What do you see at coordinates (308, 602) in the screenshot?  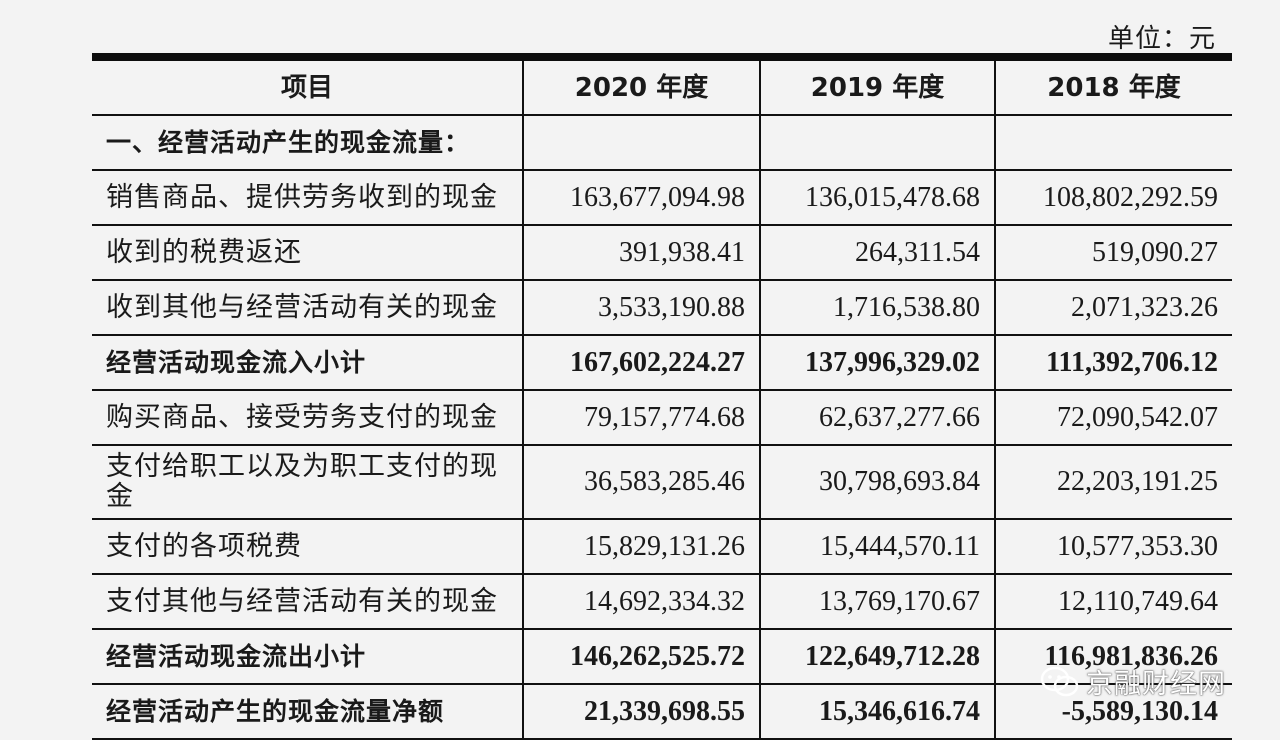 I see `row-label: 支付其他与经营活动有关的现金` at bounding box center [308, 602].